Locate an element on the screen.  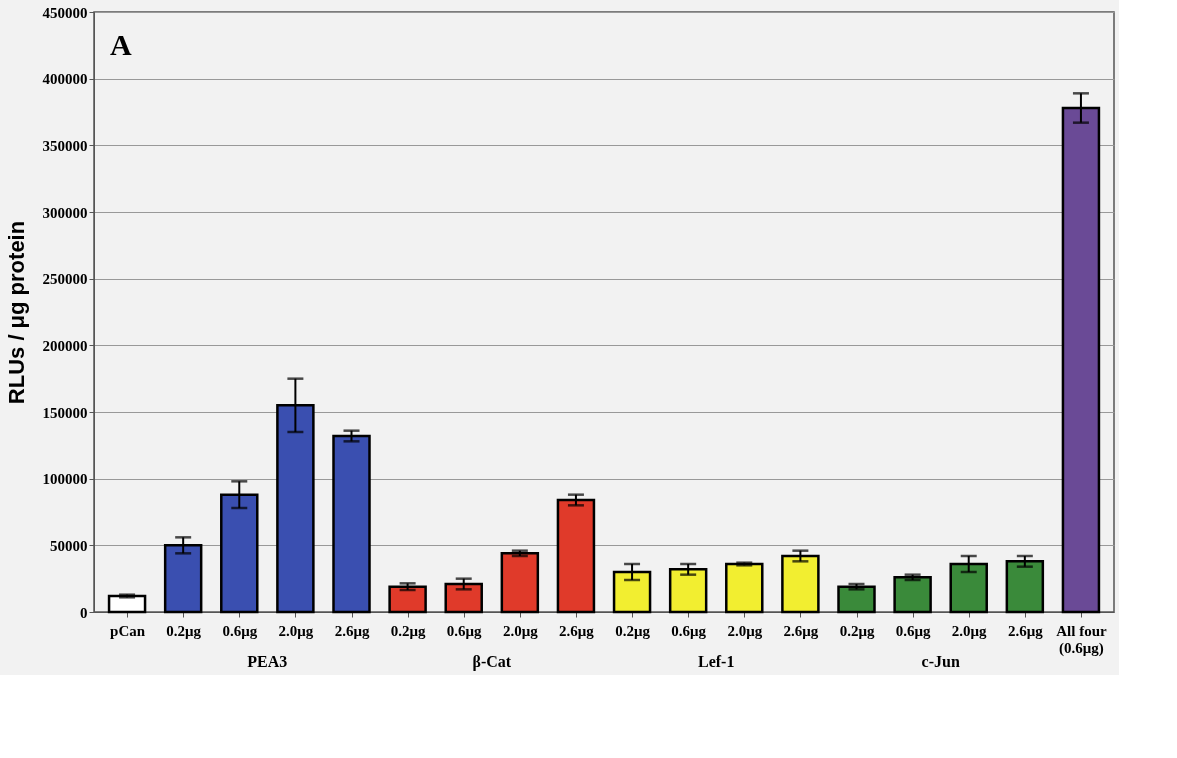
text: β-Cat is located at coordinates (492, 662).